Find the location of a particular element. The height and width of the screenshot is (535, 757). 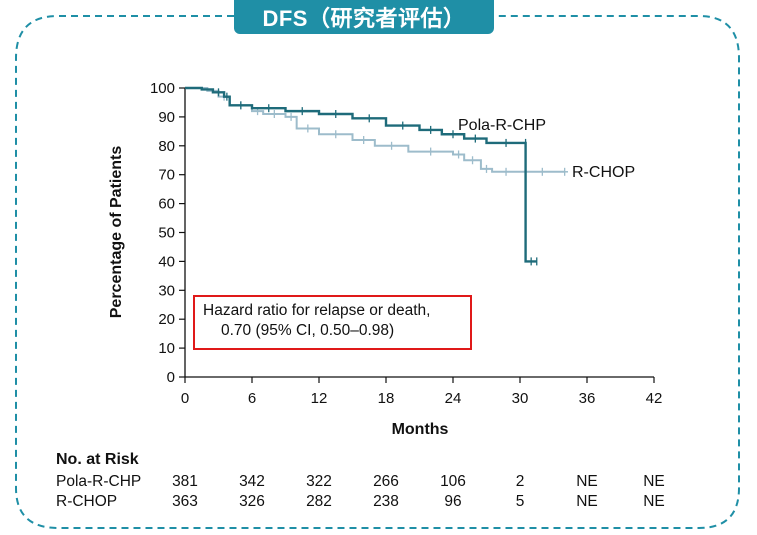

risk-cell: 238 is located at coordinates (386, 501).